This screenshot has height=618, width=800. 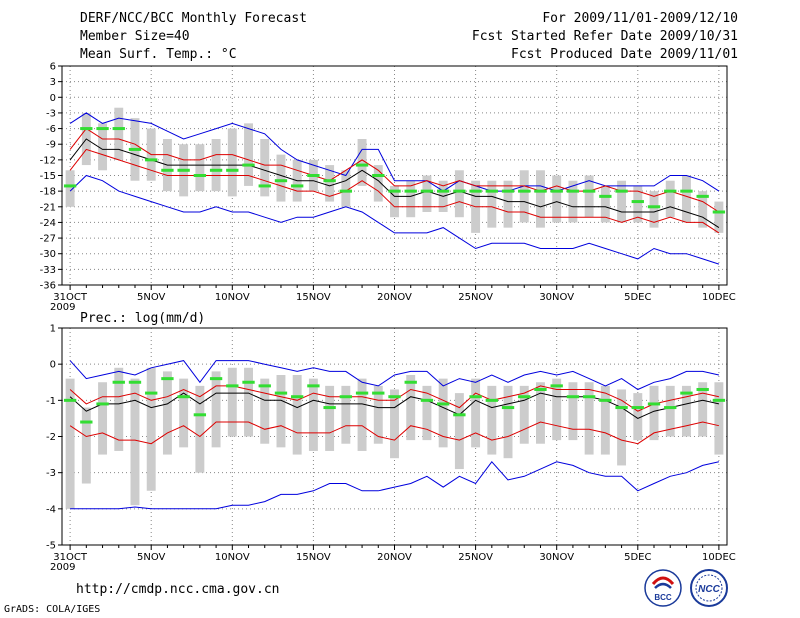 I want to click on y-tick-label: -18, so click(x=48, y=192).